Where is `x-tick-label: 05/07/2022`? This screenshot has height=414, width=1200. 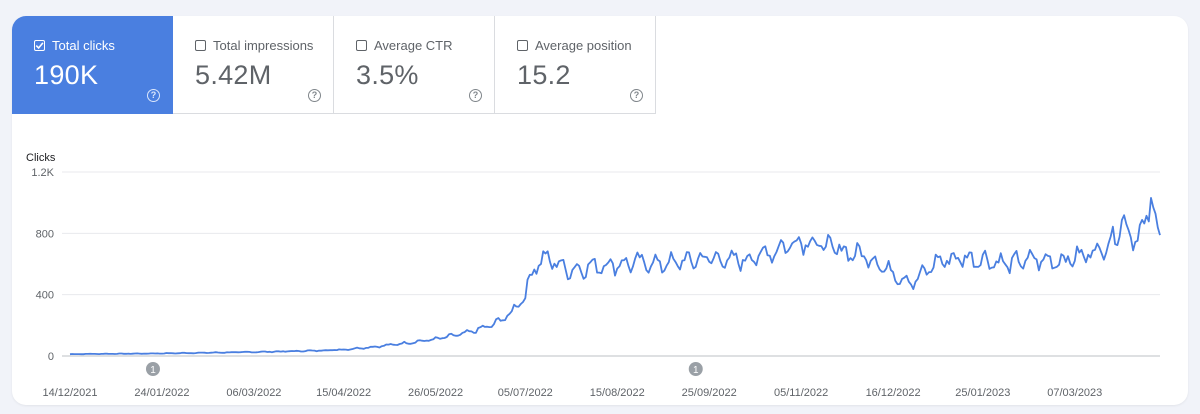
x-tick-label: 05/07/2022 is located at coordinates (525, 393).